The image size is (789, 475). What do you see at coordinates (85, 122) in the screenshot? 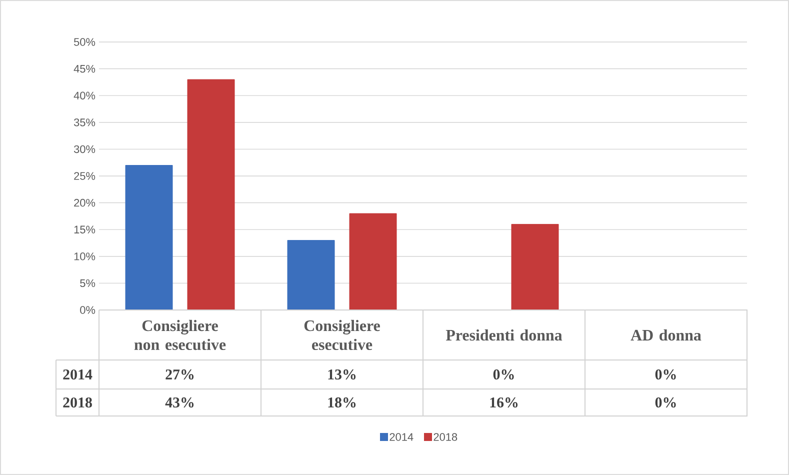
I see `y-tick-label: 35%` at bounding box center [85, 122].